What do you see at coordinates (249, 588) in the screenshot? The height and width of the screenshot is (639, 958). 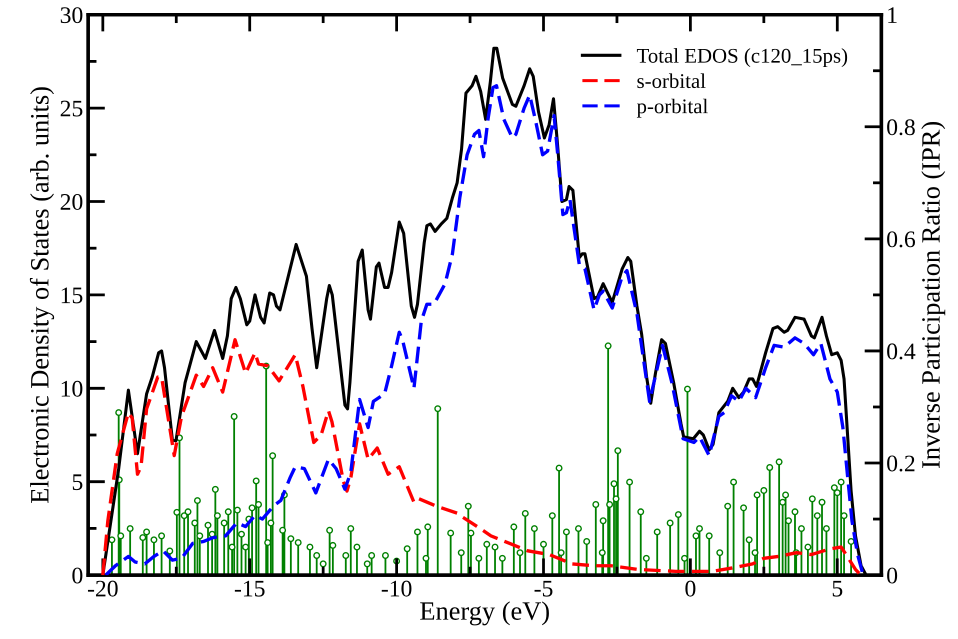 I see `x-tick-label: -15` at bounding box center [249, 588].